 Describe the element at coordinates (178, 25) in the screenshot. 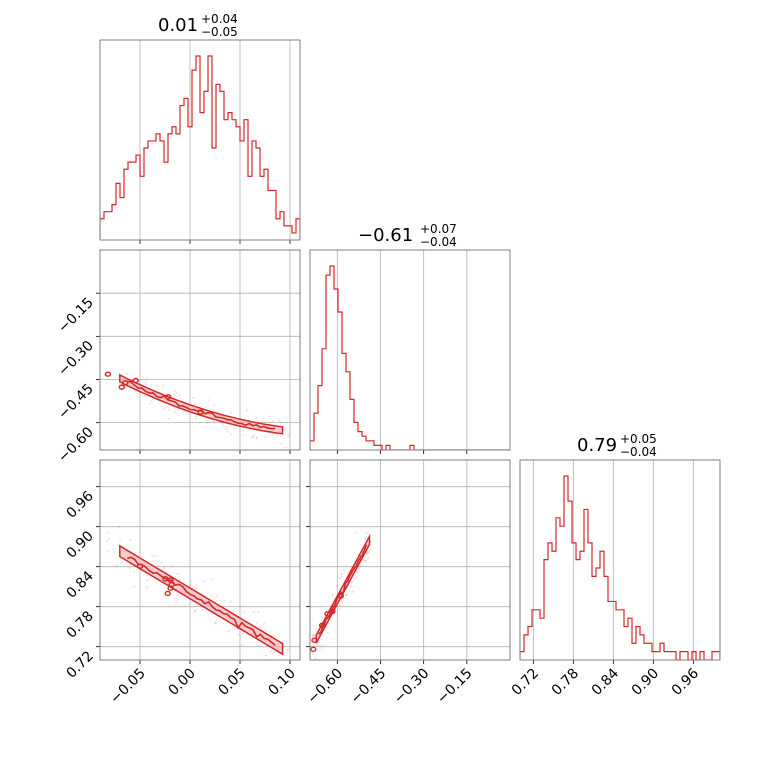

I see `title-param-1: 0.01` at that location.